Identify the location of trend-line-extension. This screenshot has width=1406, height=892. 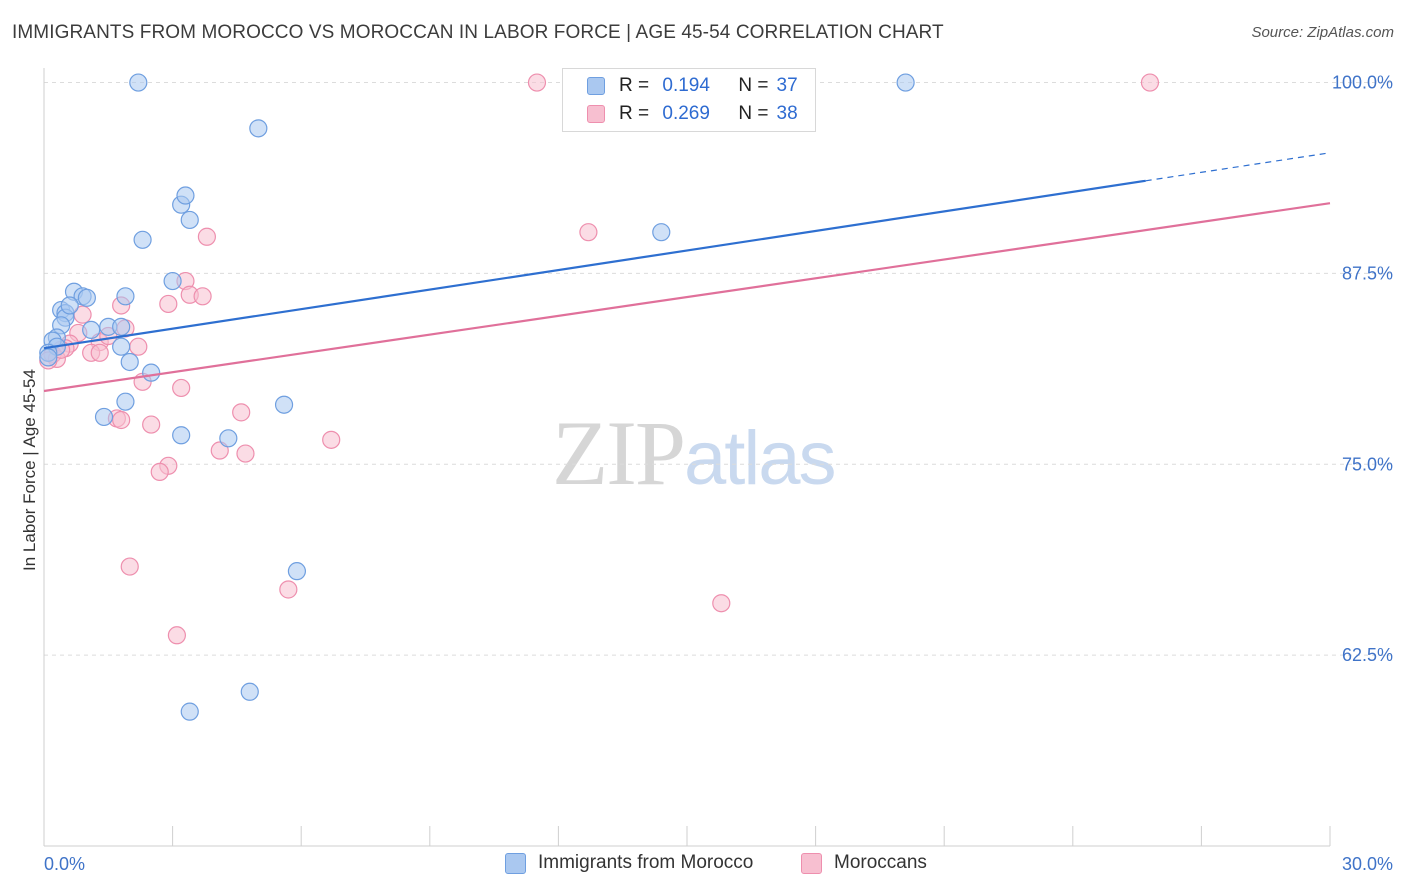
(1238, 167).